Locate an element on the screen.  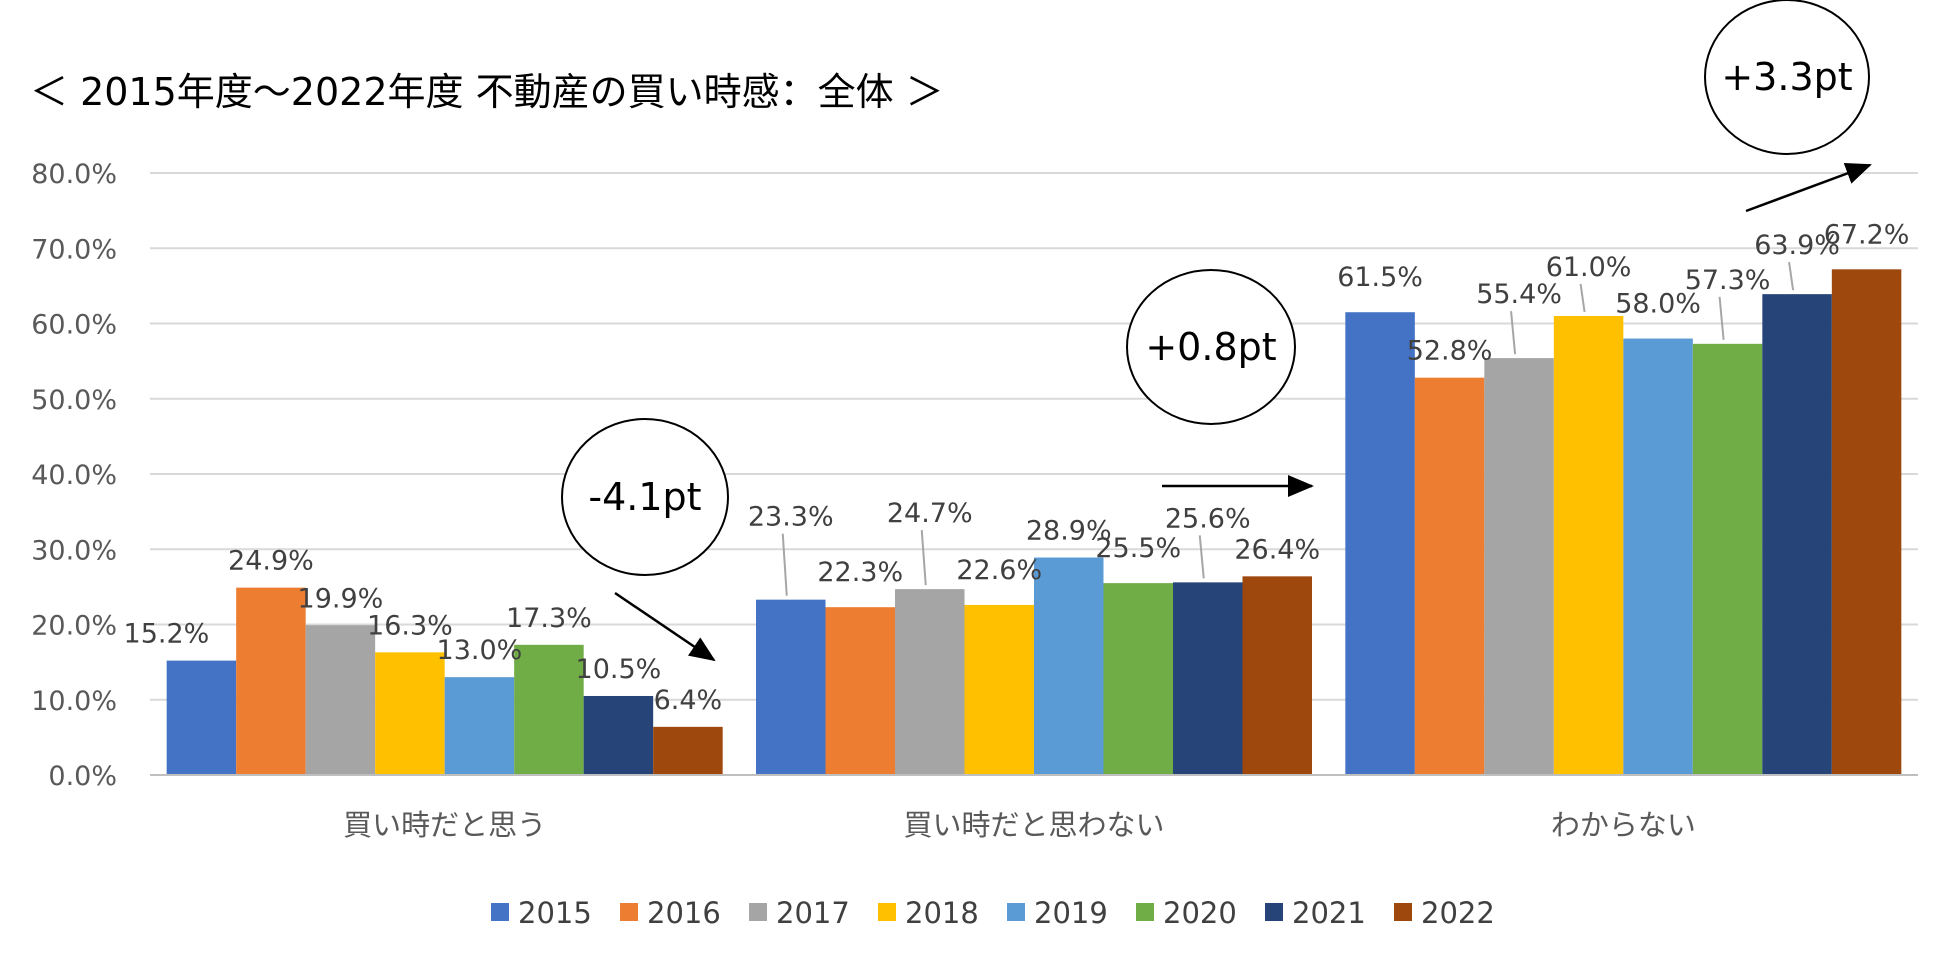
data-label-2021-1: 10.5% is located at coordinates (619, 669).